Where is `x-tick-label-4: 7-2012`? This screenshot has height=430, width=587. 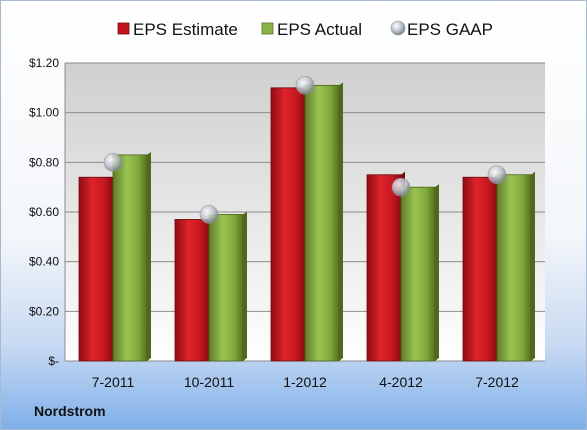
x-tick-label-4: 7-2012 is located at coordinates (497, 382).